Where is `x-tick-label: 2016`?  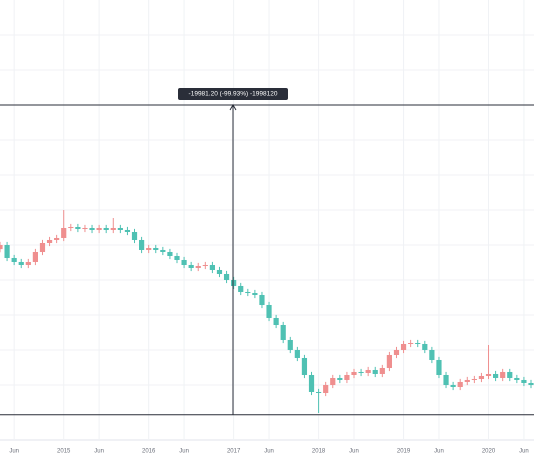 x-tick-label: 2016 is located at coordinates (149, 452).